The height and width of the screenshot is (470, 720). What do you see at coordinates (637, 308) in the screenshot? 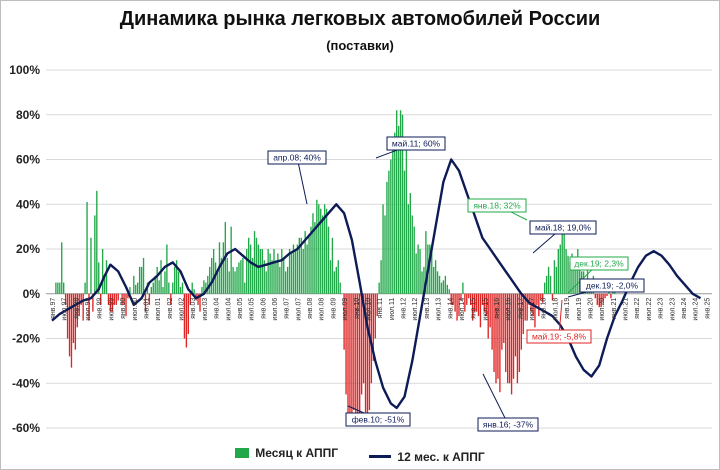
I see `x-tick-label: янв.22` at bounding box center [637, 308].